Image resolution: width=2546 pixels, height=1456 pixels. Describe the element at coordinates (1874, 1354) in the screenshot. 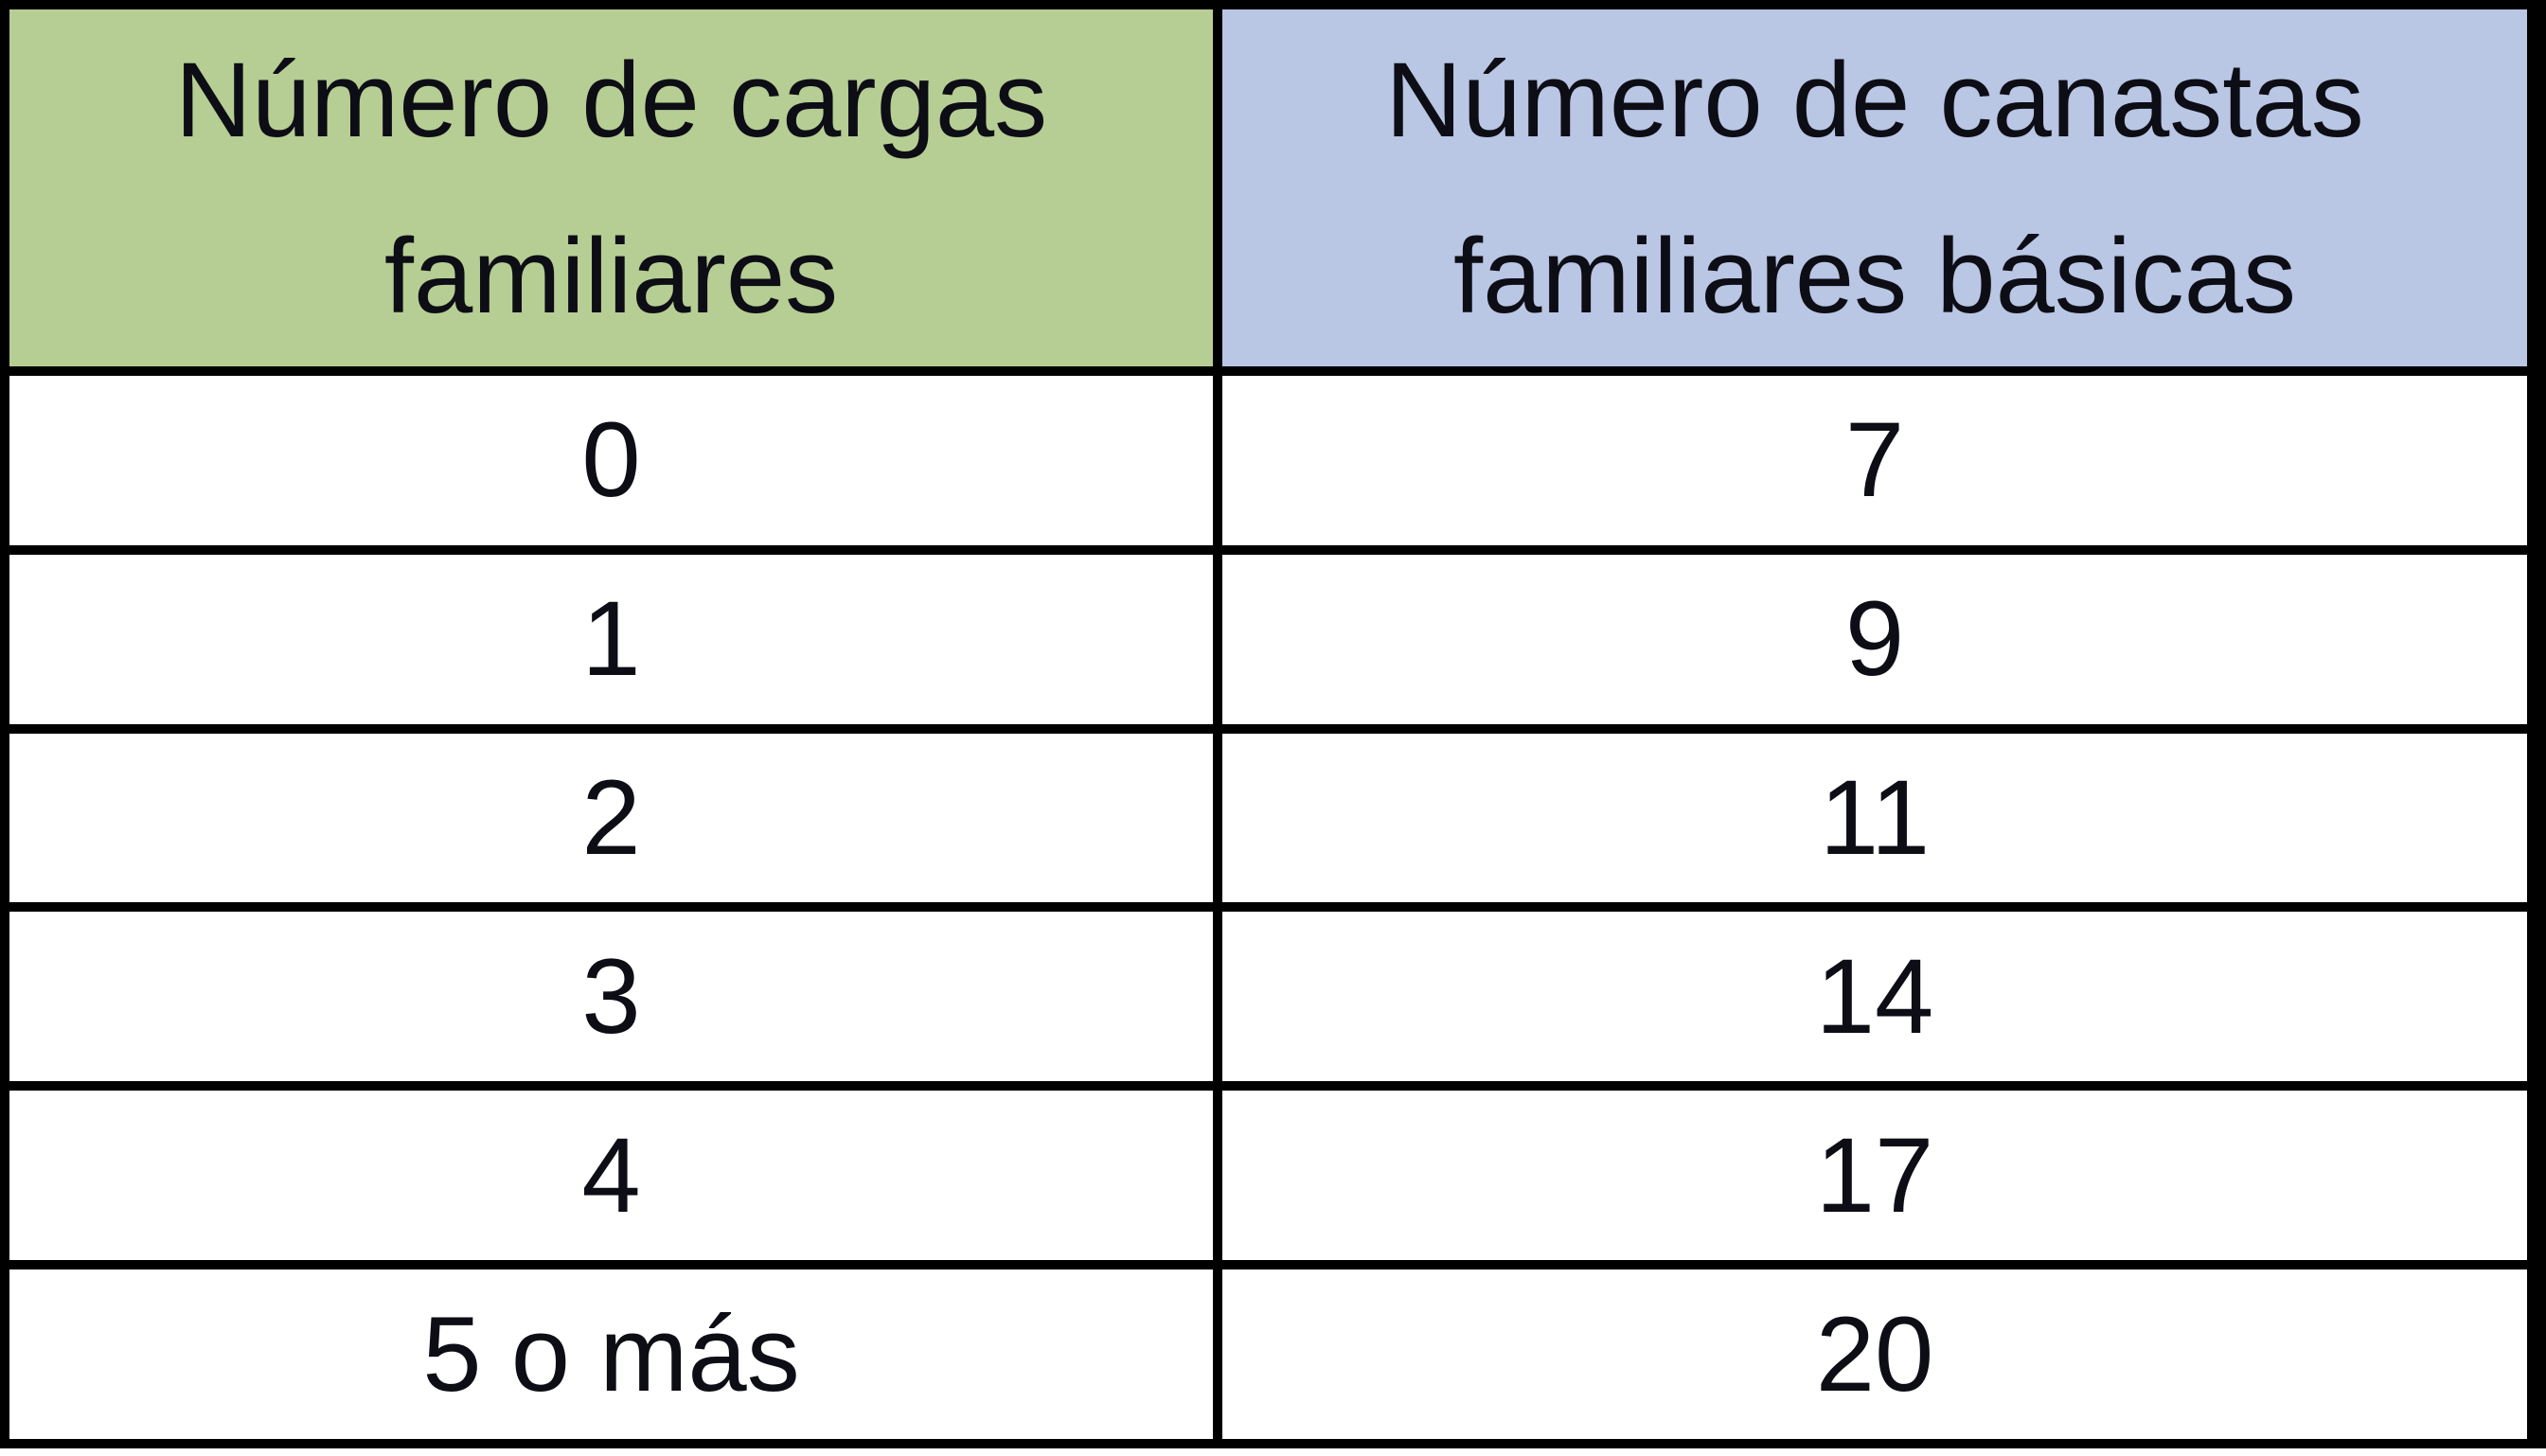

I see `cell-canastas-row-5: 20` at that location.